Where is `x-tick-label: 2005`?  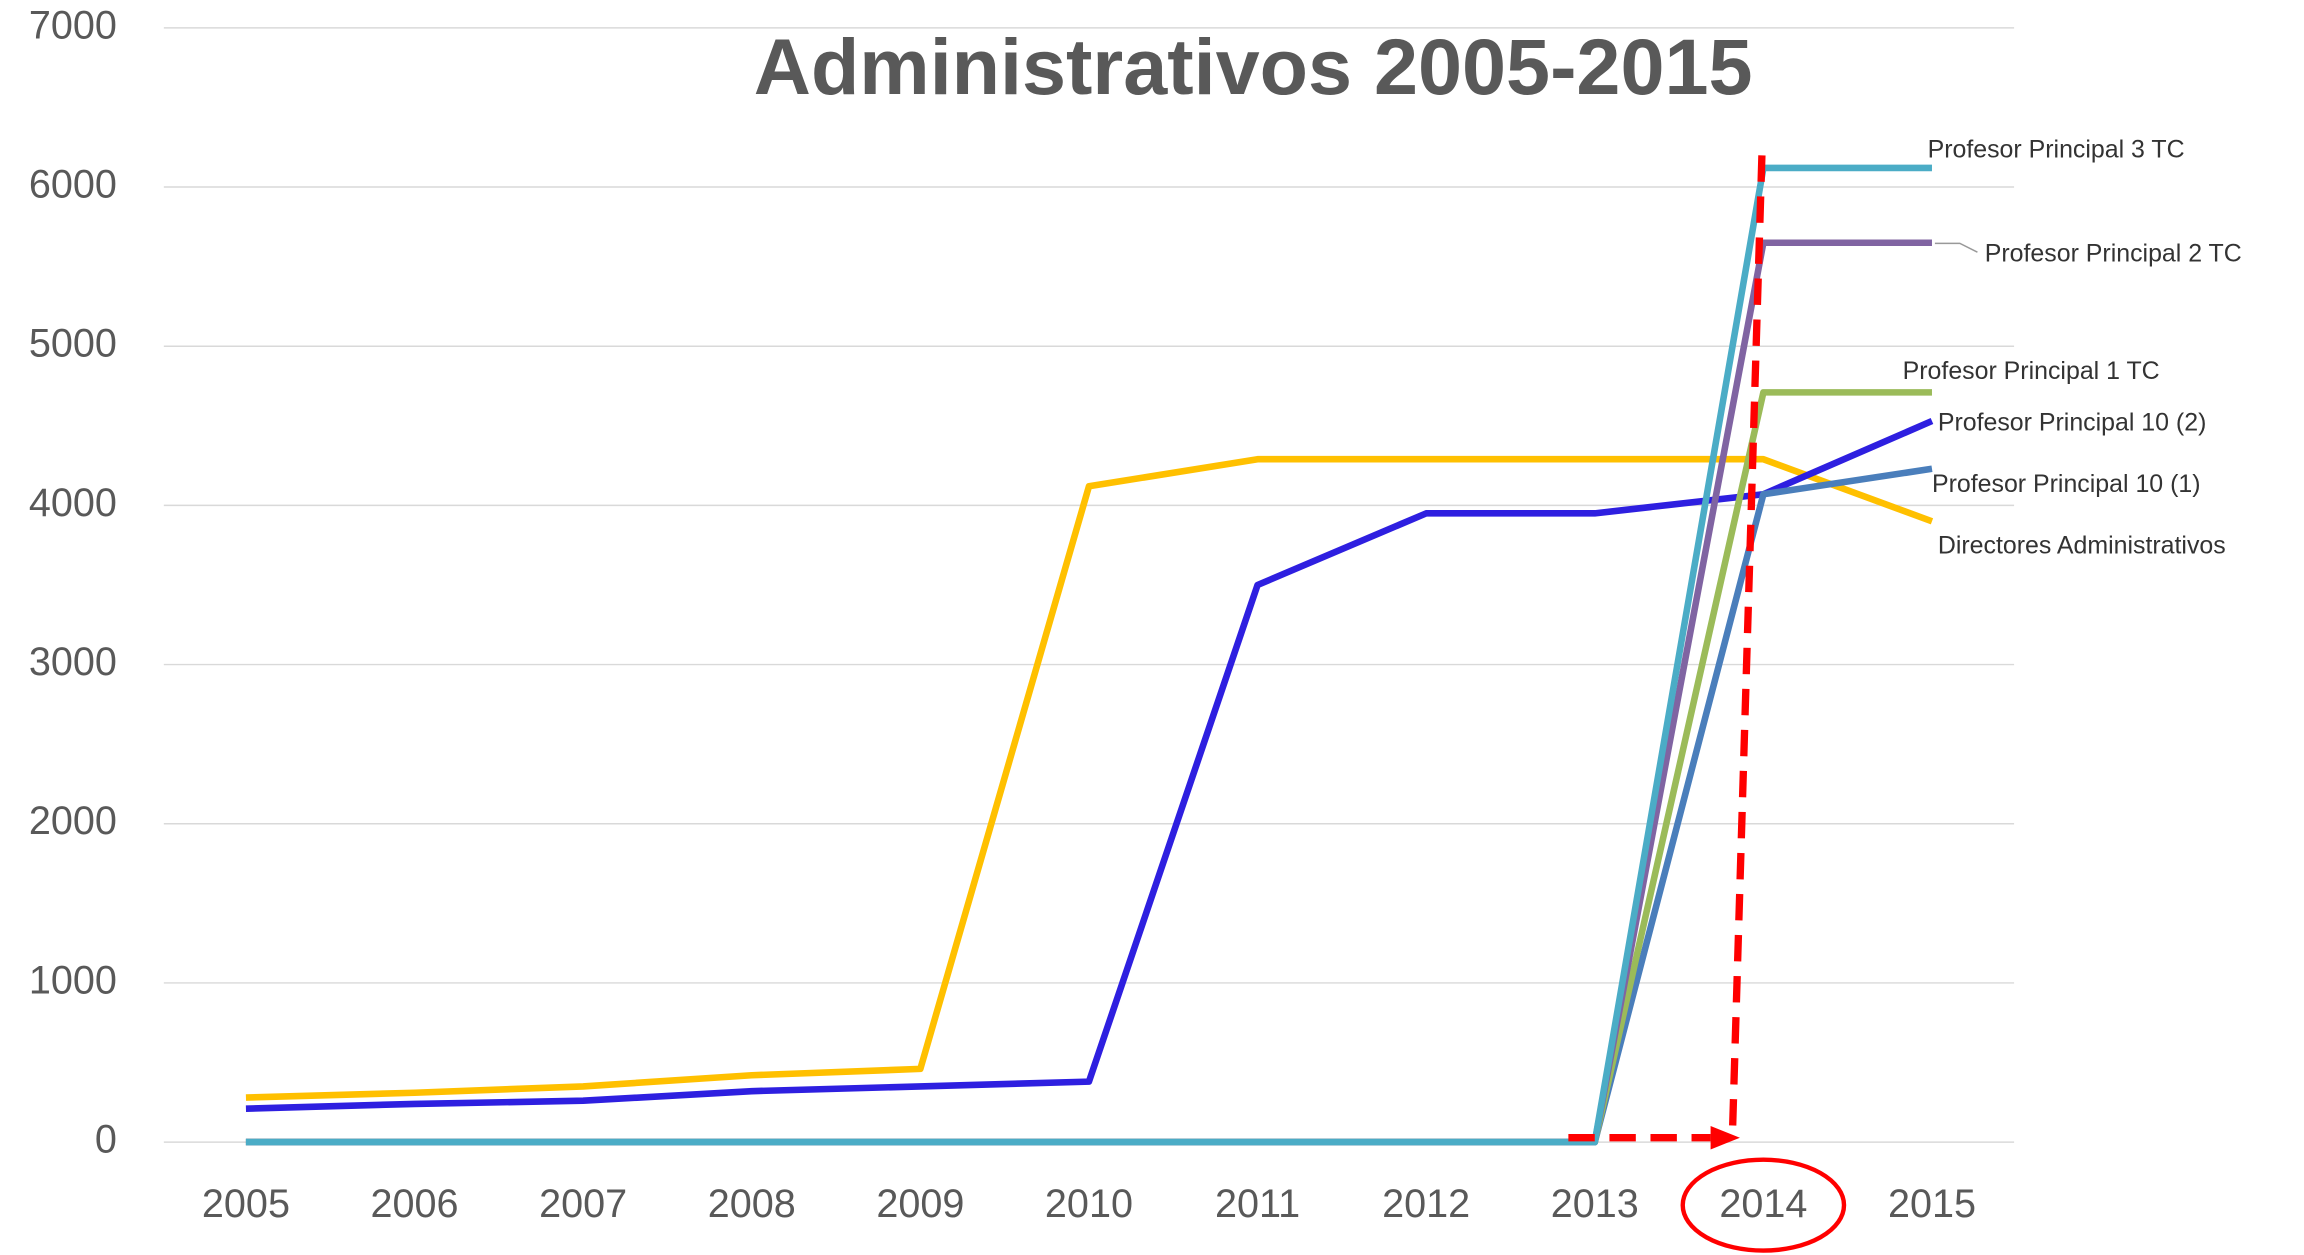
x-tick-label: 2005 is located at coordinates (246, 1204).